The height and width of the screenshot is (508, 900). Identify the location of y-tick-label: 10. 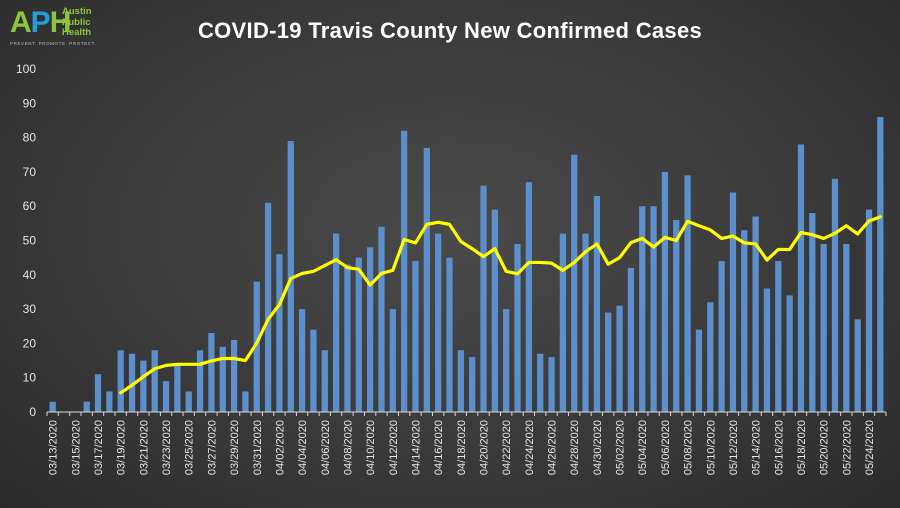
(30, 378).